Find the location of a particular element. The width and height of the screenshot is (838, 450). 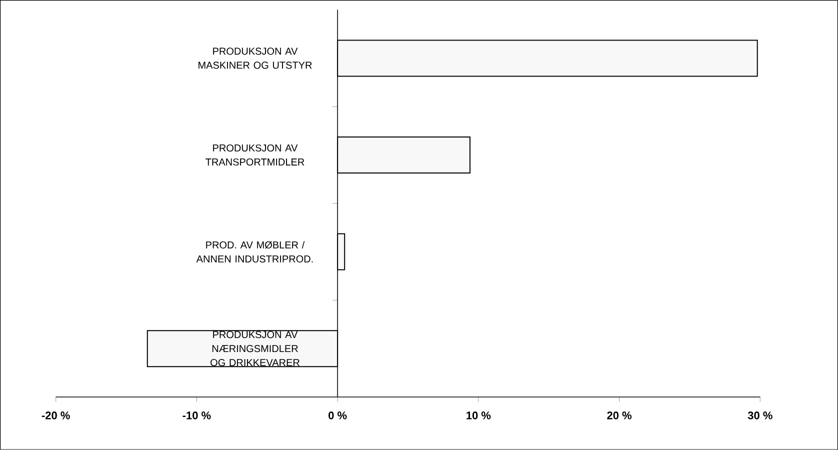

y-tick-label: PROD. AV MØBLER / ANNEN INDUSTRIPROD. is located at coordinates (254, 252).